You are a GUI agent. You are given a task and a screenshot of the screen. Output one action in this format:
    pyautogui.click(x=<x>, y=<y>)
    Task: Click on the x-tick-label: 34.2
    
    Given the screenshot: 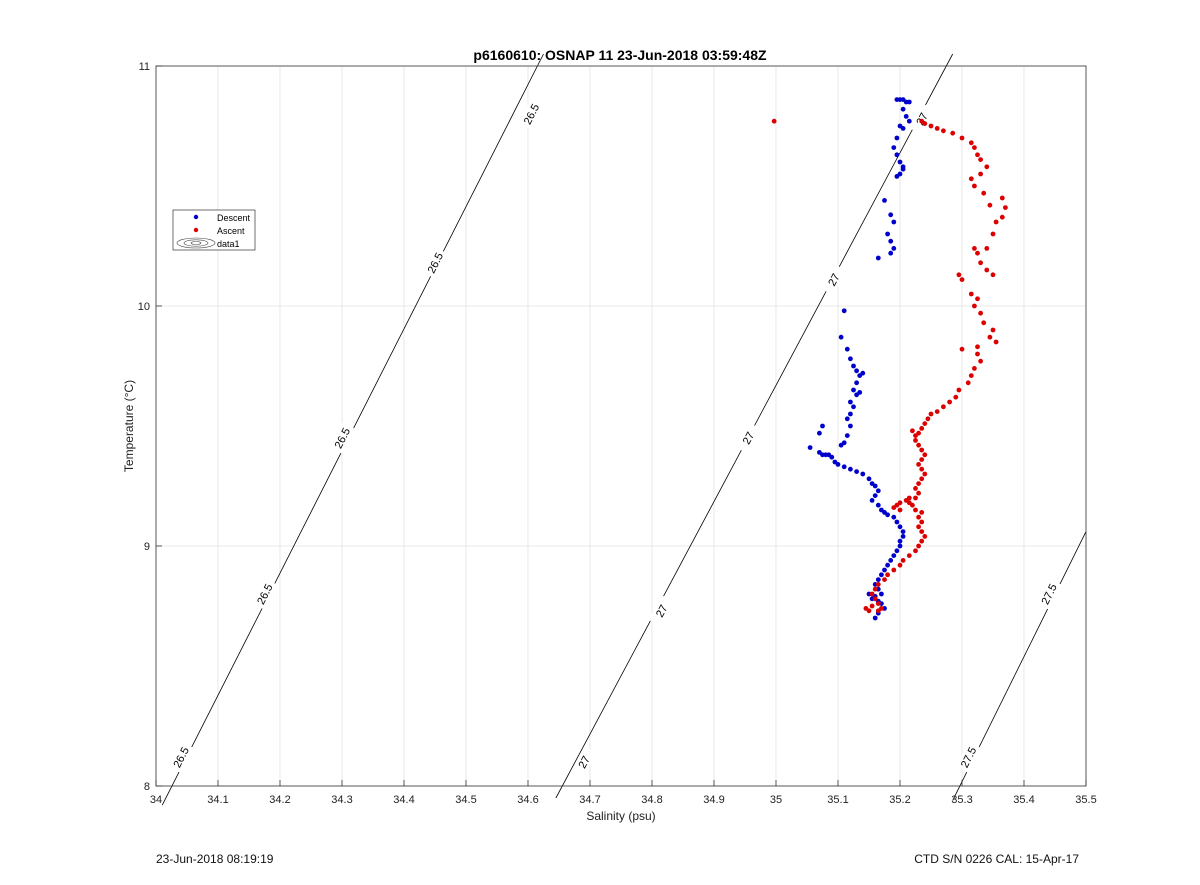 What is the action you would take?
    pyautogui.click(x=279, y=800)
    